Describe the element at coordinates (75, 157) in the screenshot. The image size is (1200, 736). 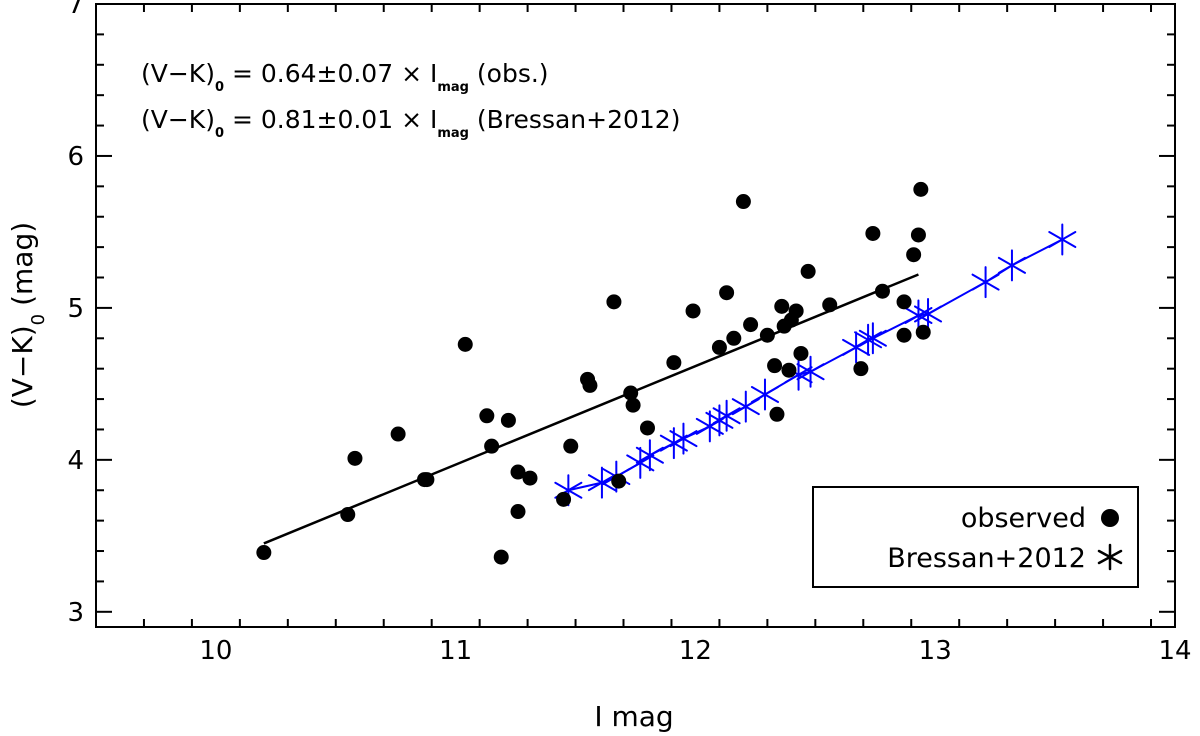
I see `y-tick-label: 6` at that location.